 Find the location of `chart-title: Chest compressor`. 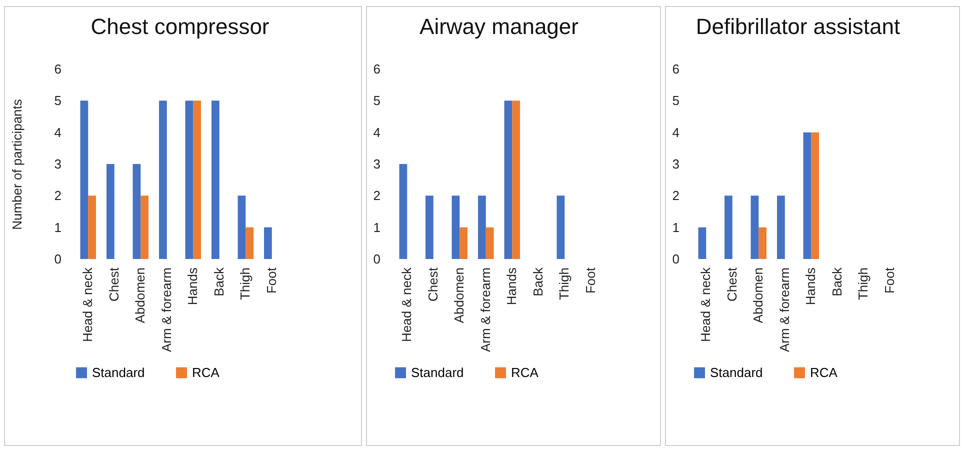

chart-title: Chest compressor is located at coordinates (180, 26).